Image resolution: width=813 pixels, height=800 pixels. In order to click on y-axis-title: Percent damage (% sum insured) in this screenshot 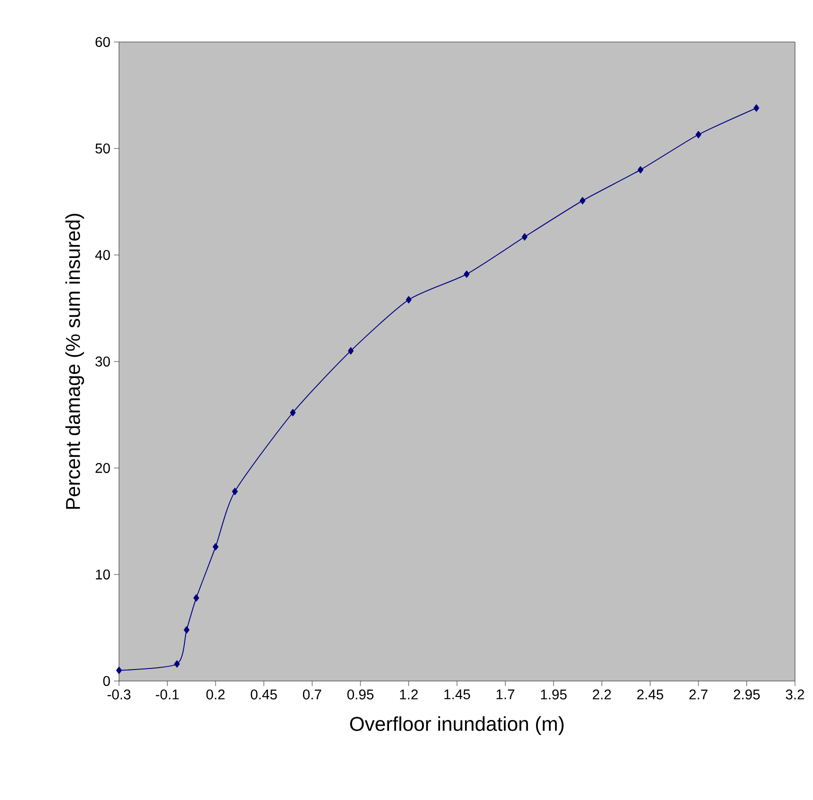, I will do `click(74, 361)`.